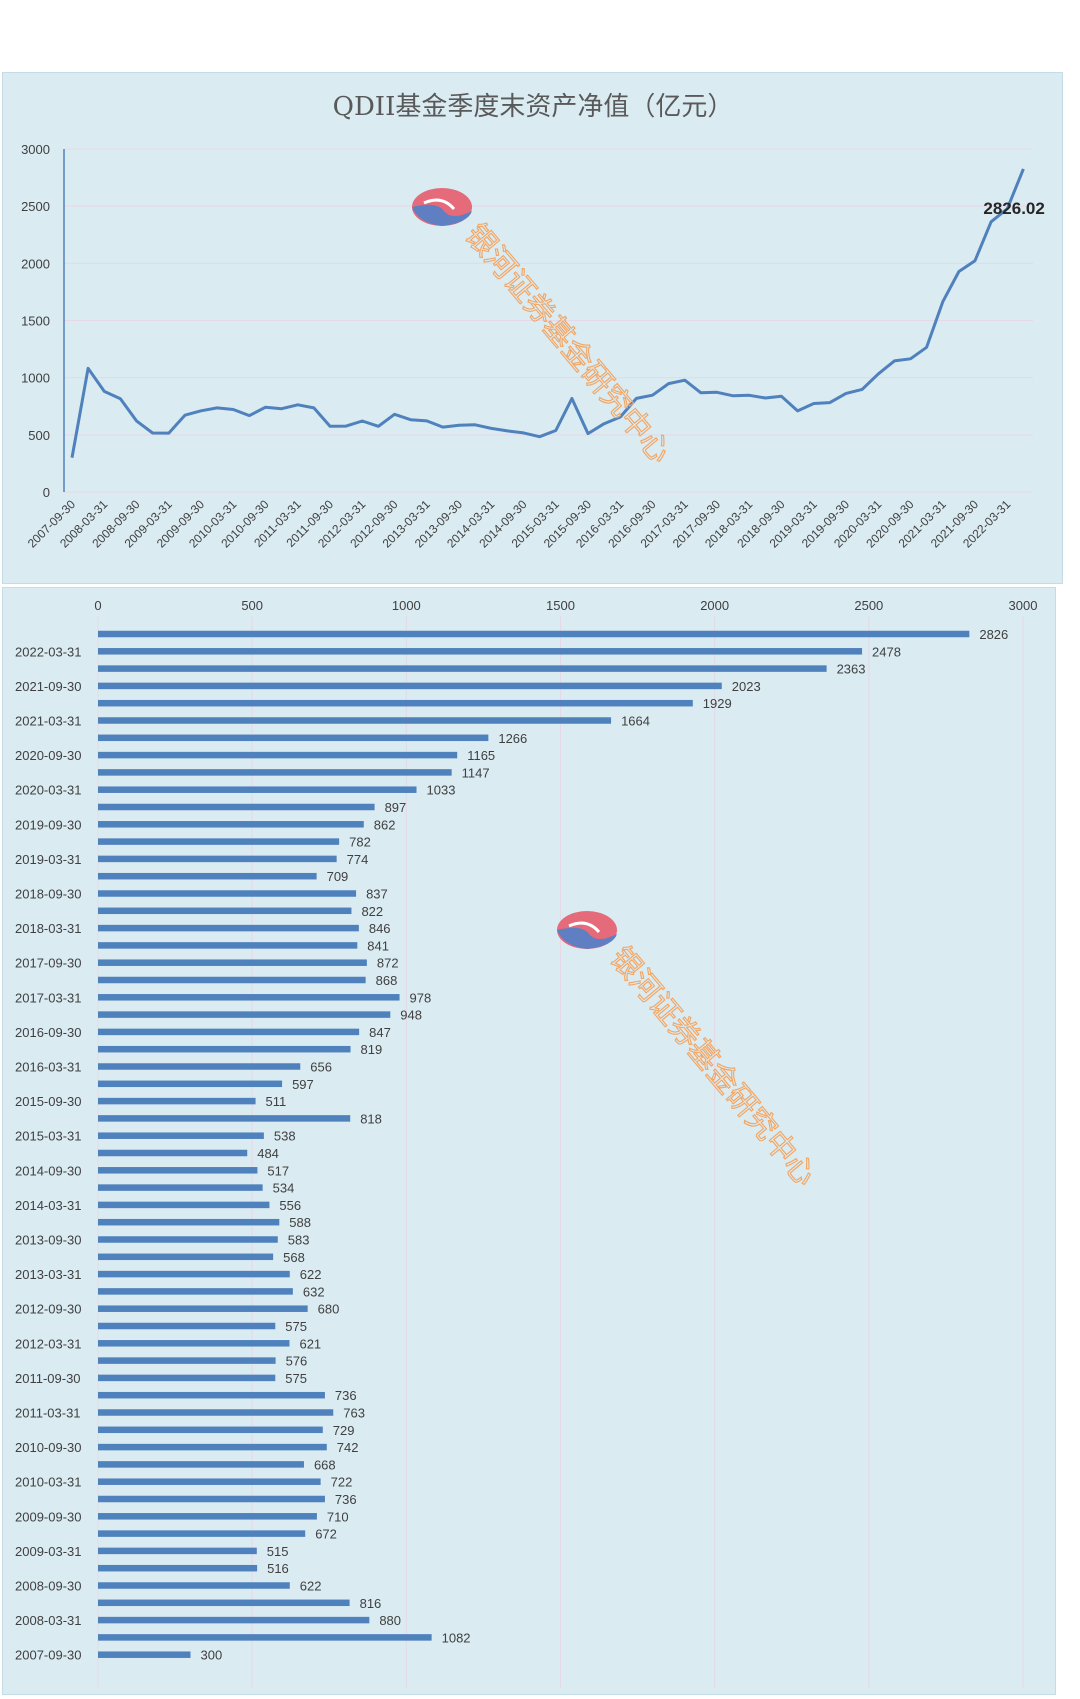  I want to click on y-category-label: 2021-03-31, so click(48, 721).